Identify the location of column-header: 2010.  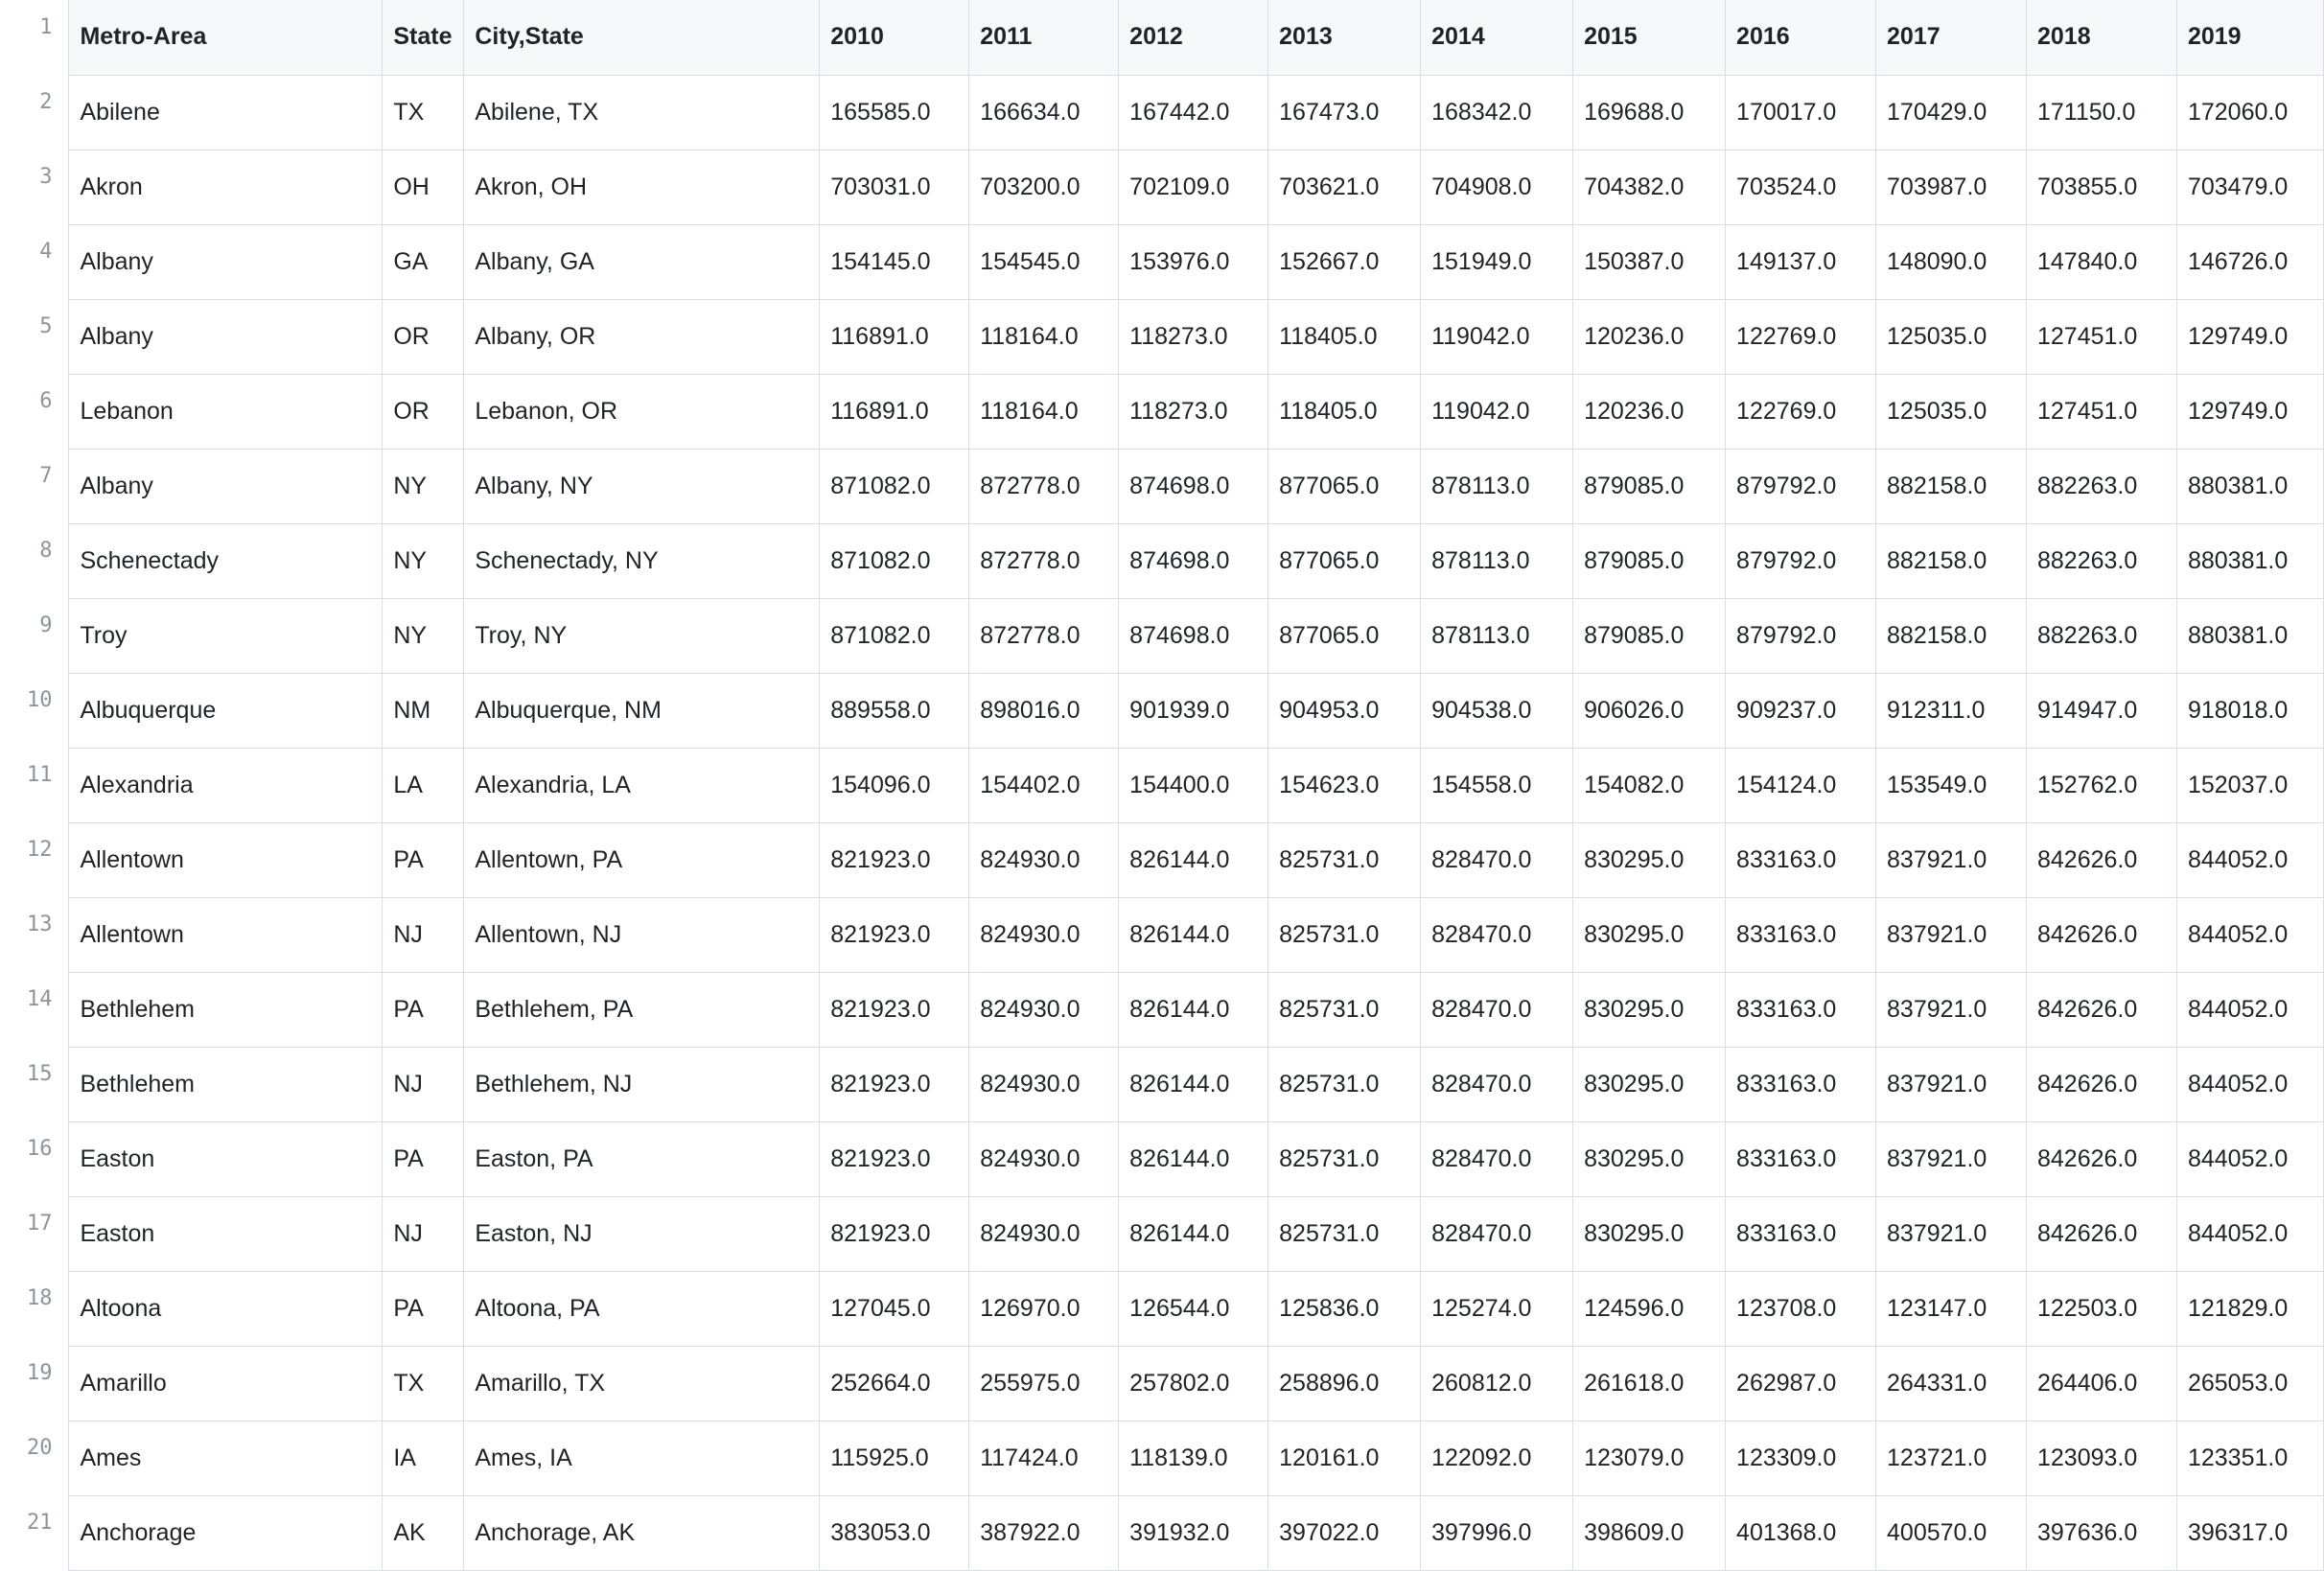
(894, 38).